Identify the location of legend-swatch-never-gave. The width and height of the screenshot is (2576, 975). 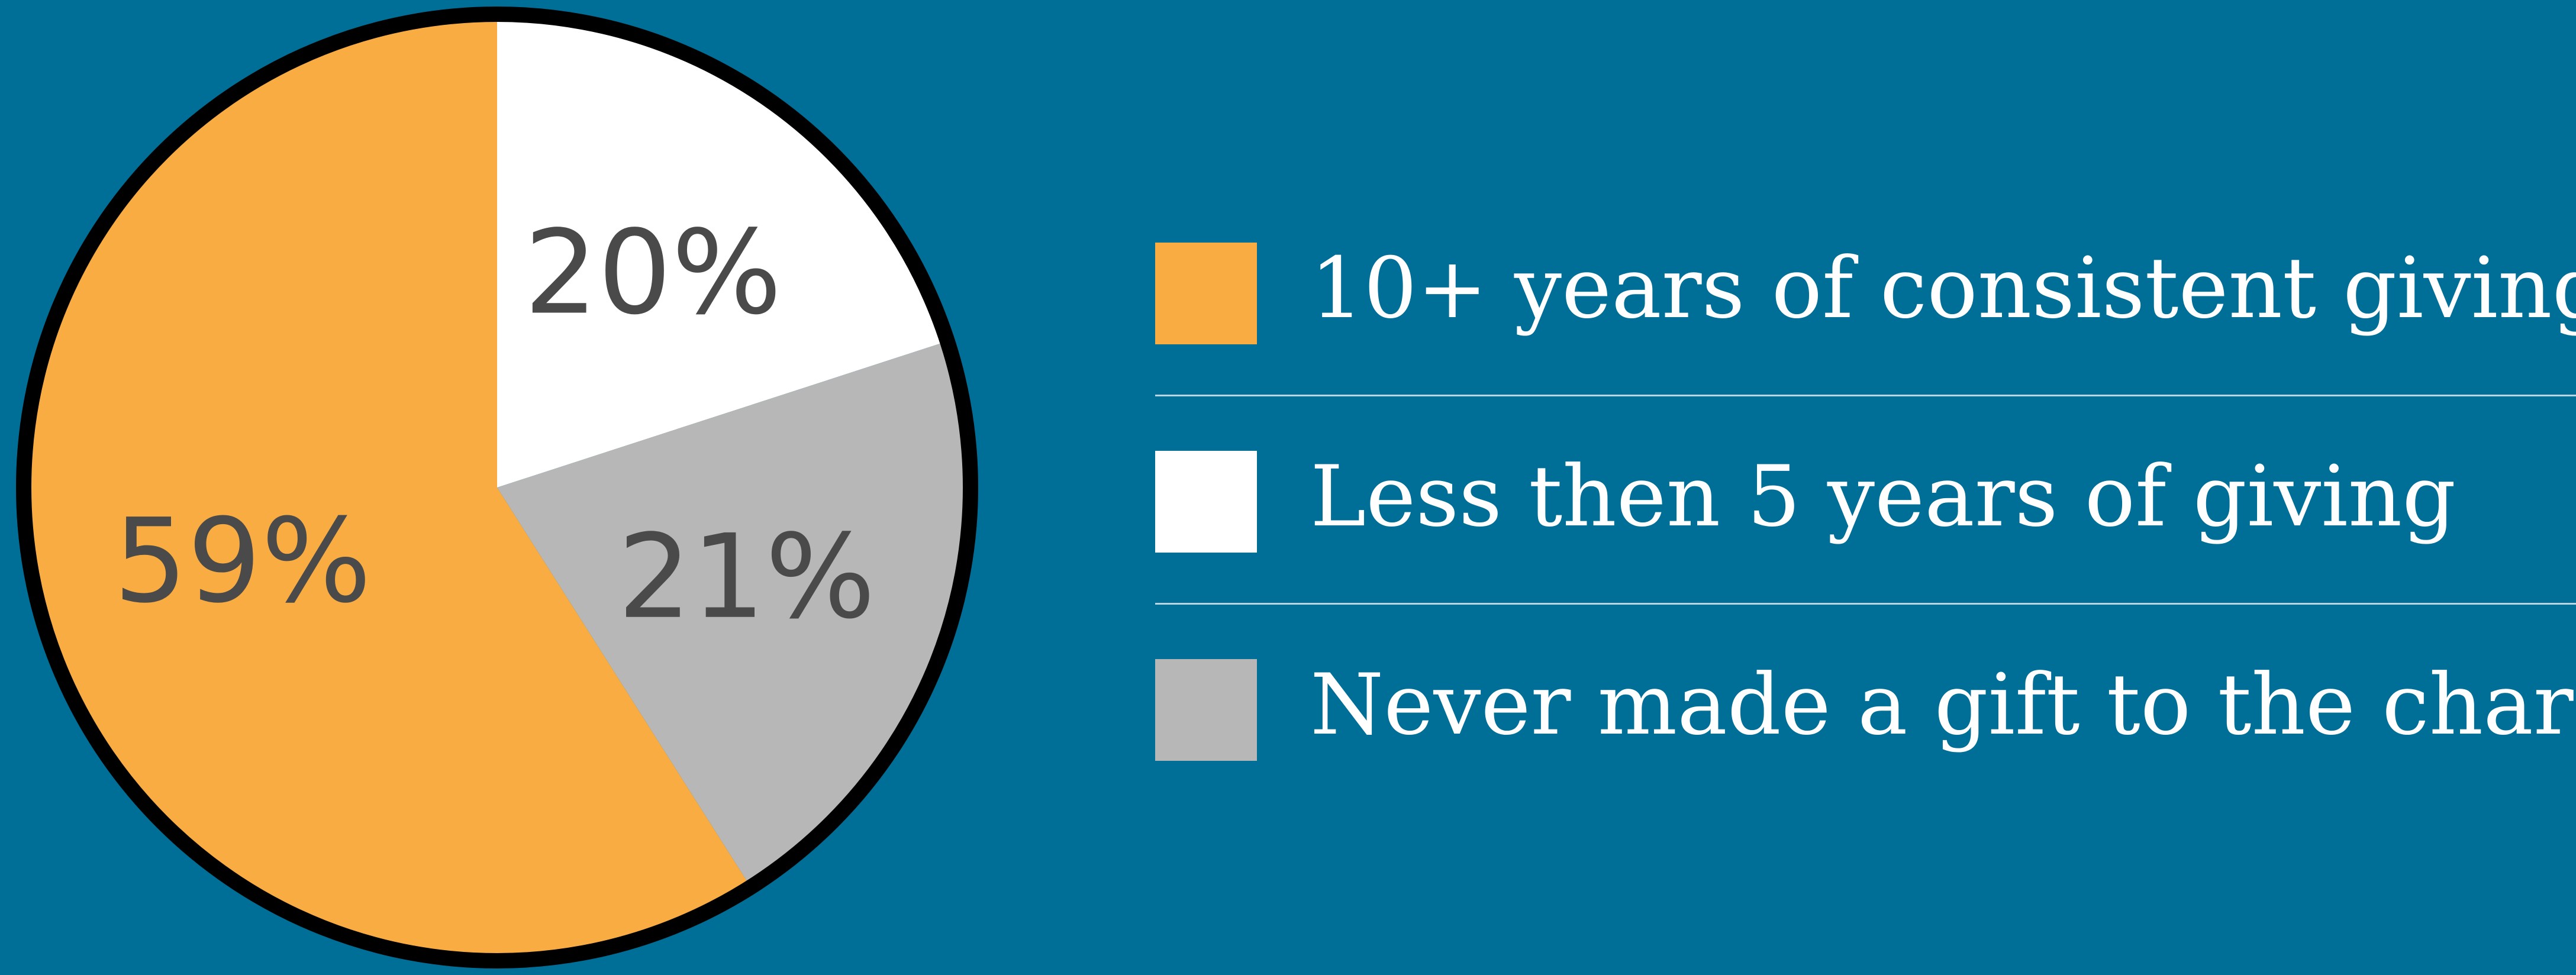
(1206, 710).